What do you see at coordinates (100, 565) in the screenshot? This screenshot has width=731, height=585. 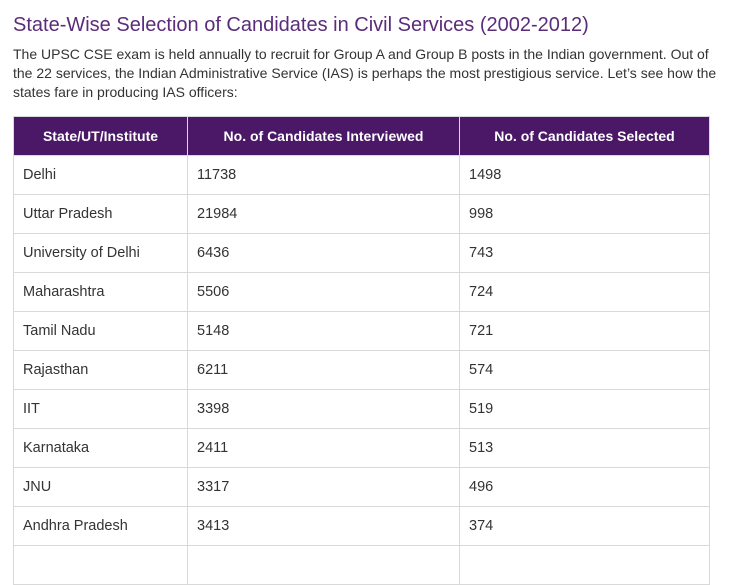 I see `state-cell` at bounding box center [100, 565].